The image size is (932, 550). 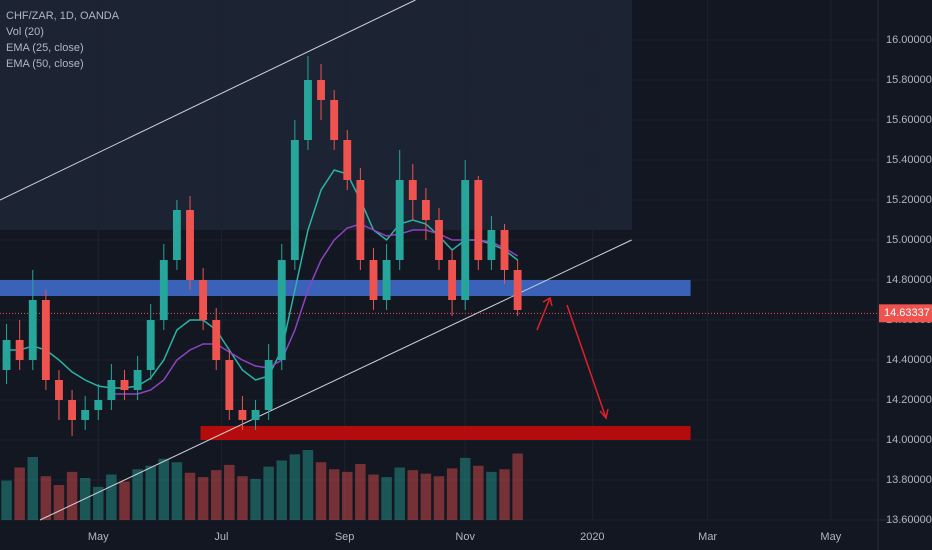 What do you see at coordinates (909, 40) in the screenshot?
I see `y-tick-label: 16.00000` at bounding box center [909, 40].